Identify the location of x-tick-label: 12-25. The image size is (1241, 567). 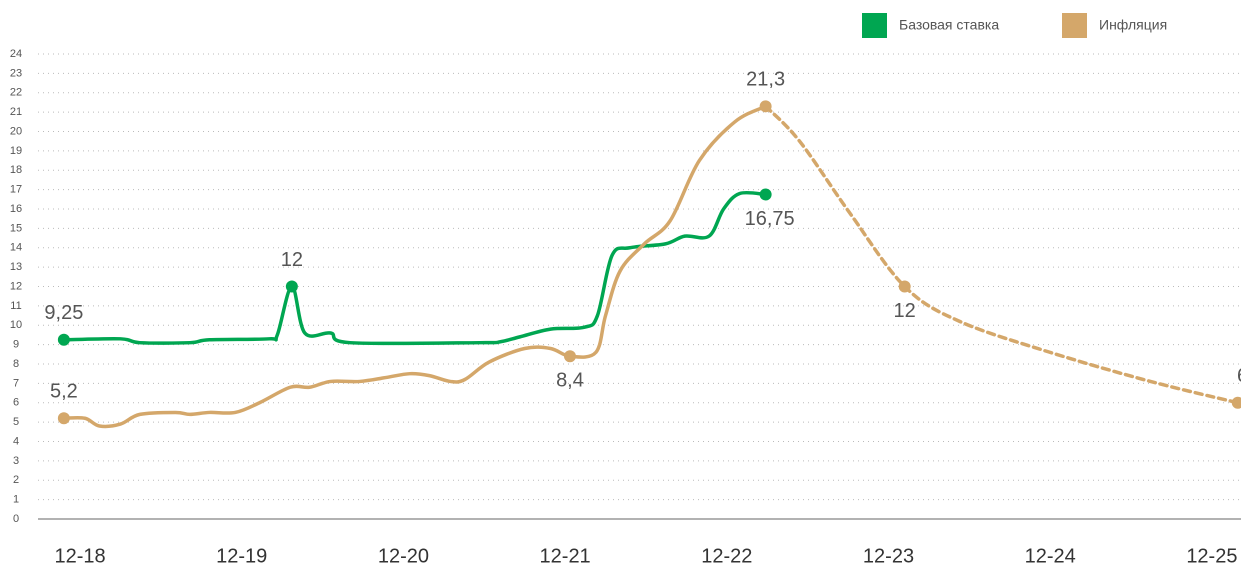
(1211, 556).